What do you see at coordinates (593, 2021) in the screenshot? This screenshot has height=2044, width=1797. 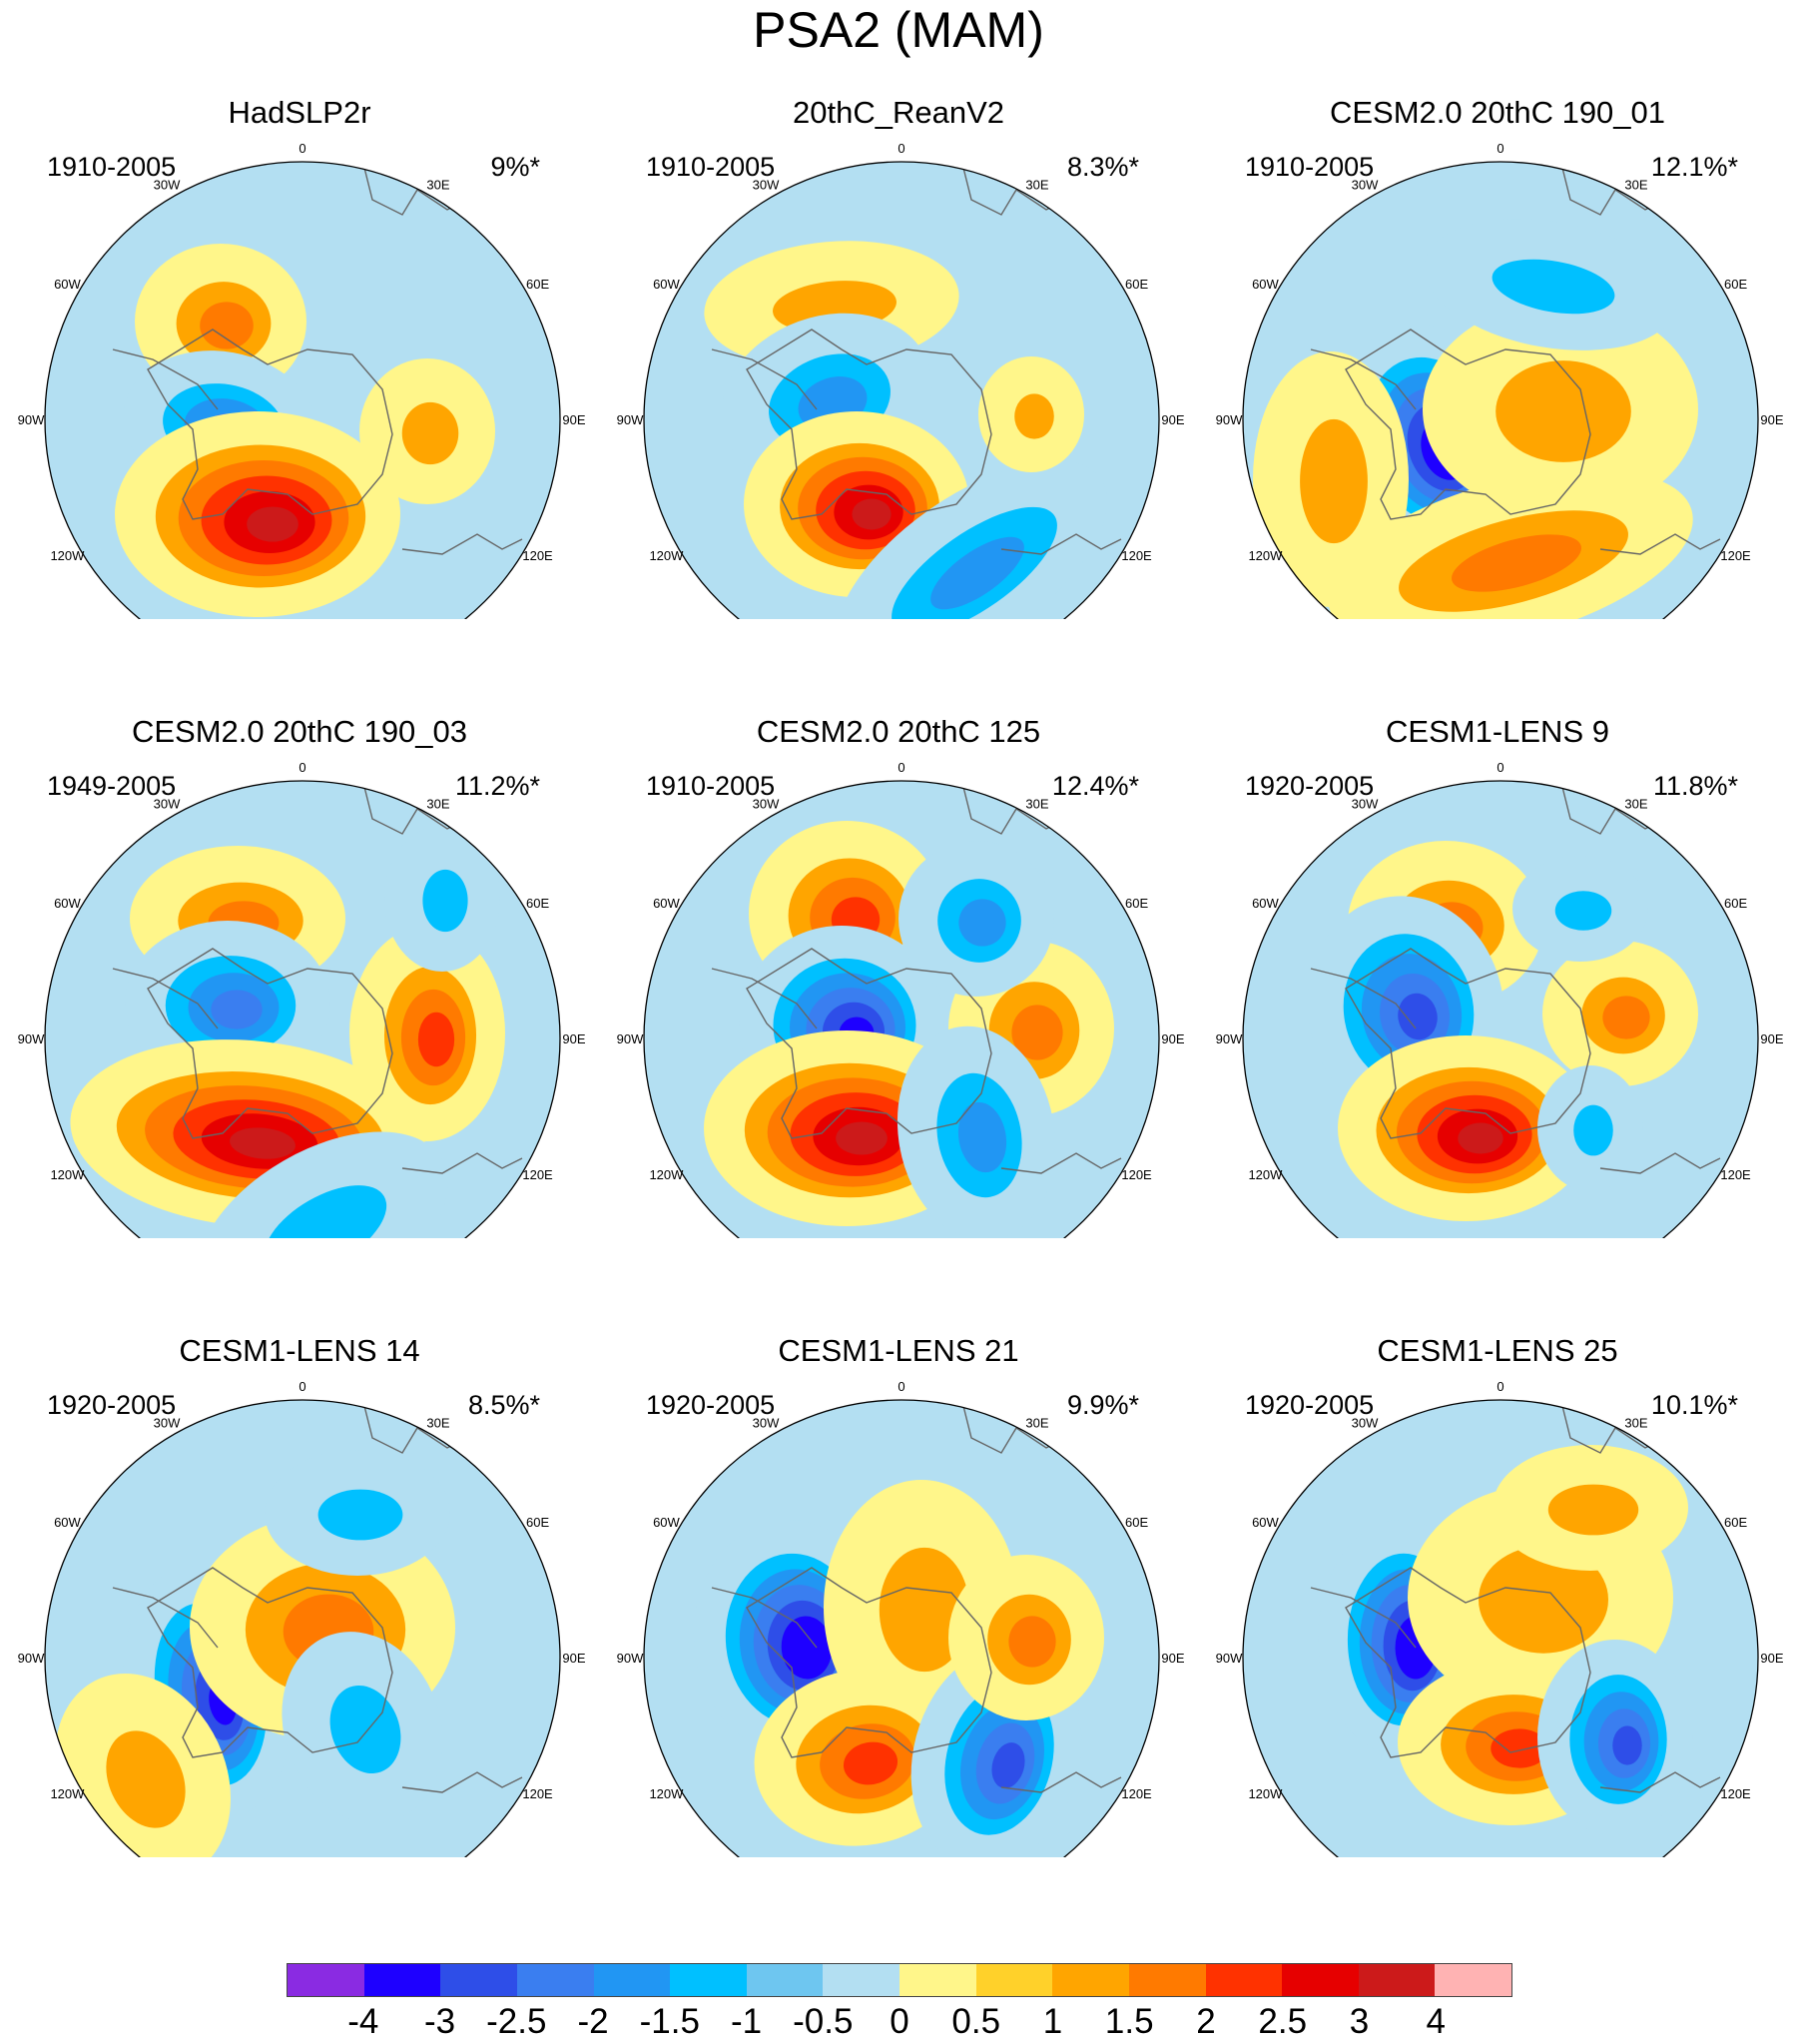 I see `colorbar-level-label: -2` at bounding box center [593, 2021].